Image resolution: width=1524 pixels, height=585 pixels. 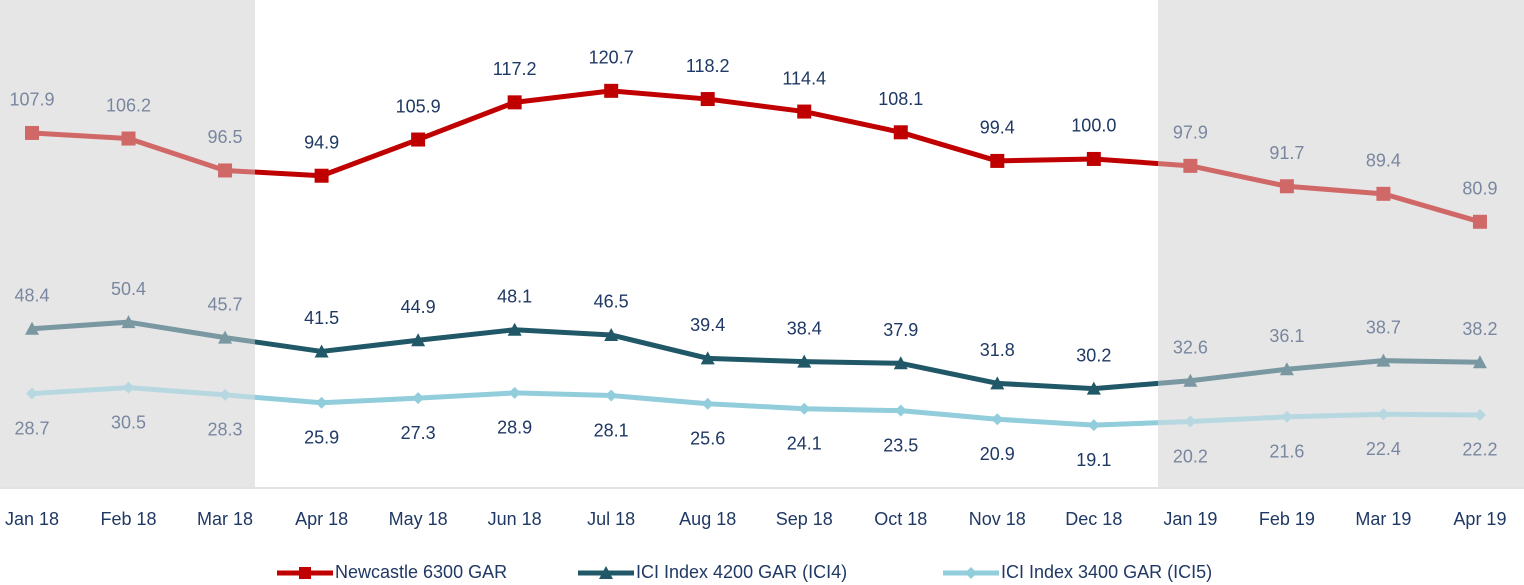 I want to click on data-label: 22.2, so click(x=1479, y=450).